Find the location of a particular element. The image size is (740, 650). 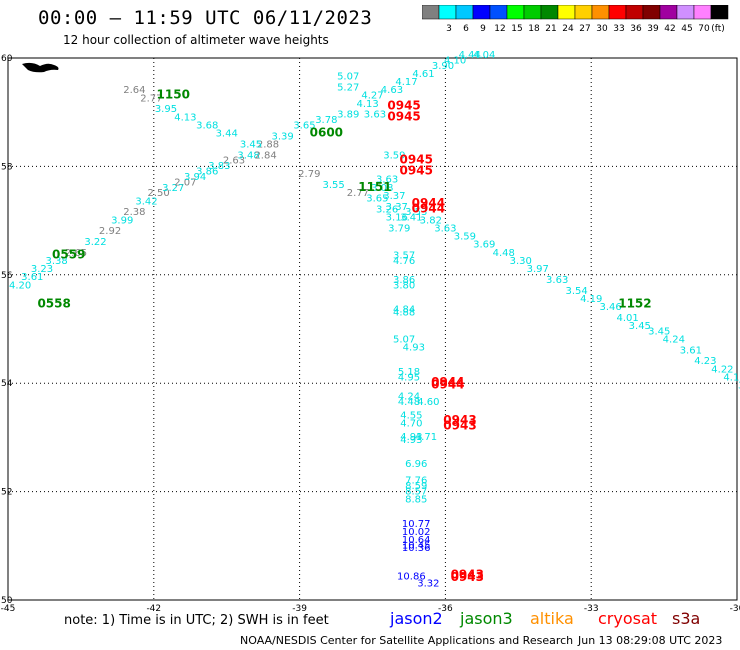

wave-height-label: 3.59 is located at coordinates (465, 237).